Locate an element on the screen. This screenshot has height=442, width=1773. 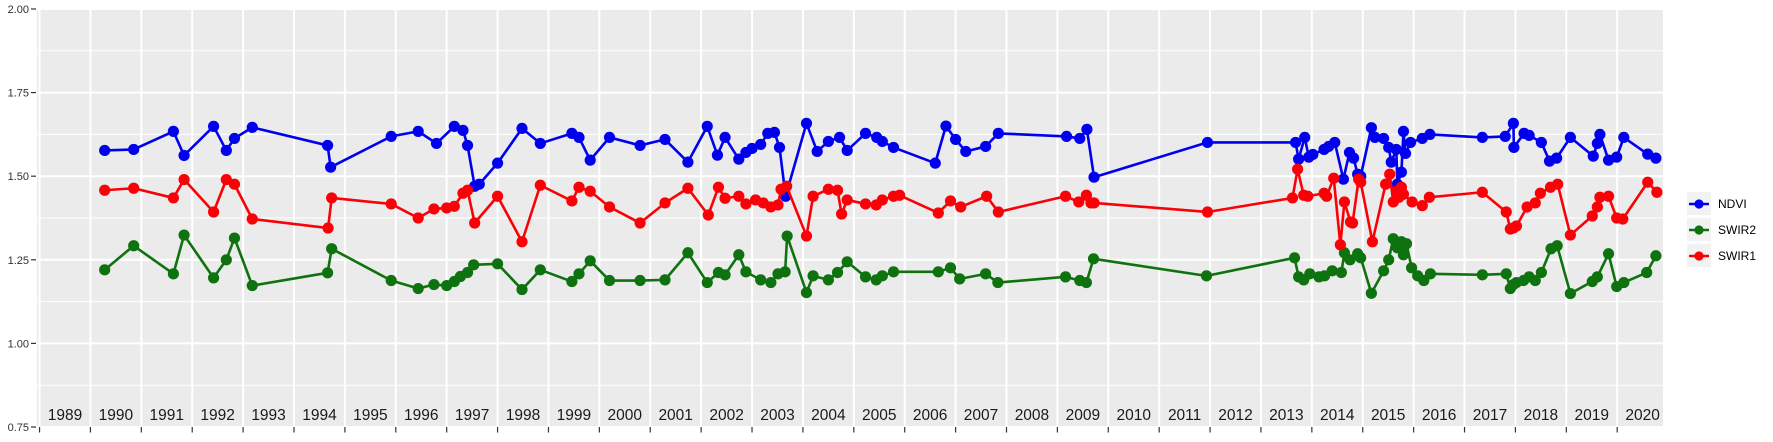
y-axis-tick-label: 1.75 is located at coordinates (18, 94).